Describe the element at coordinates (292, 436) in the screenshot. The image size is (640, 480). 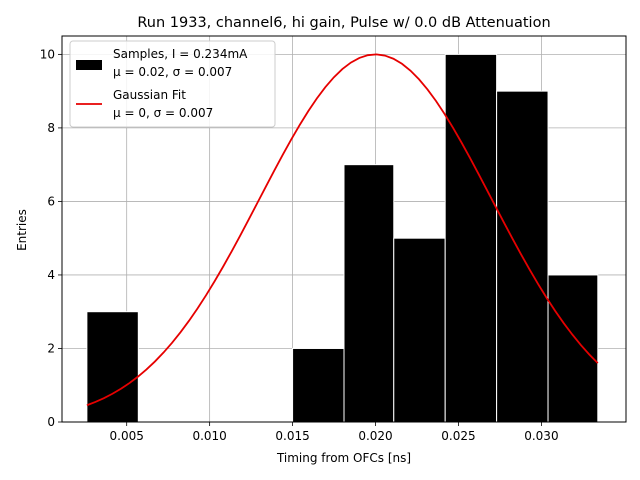
I see `x-tick-label: 0.015` at that location.